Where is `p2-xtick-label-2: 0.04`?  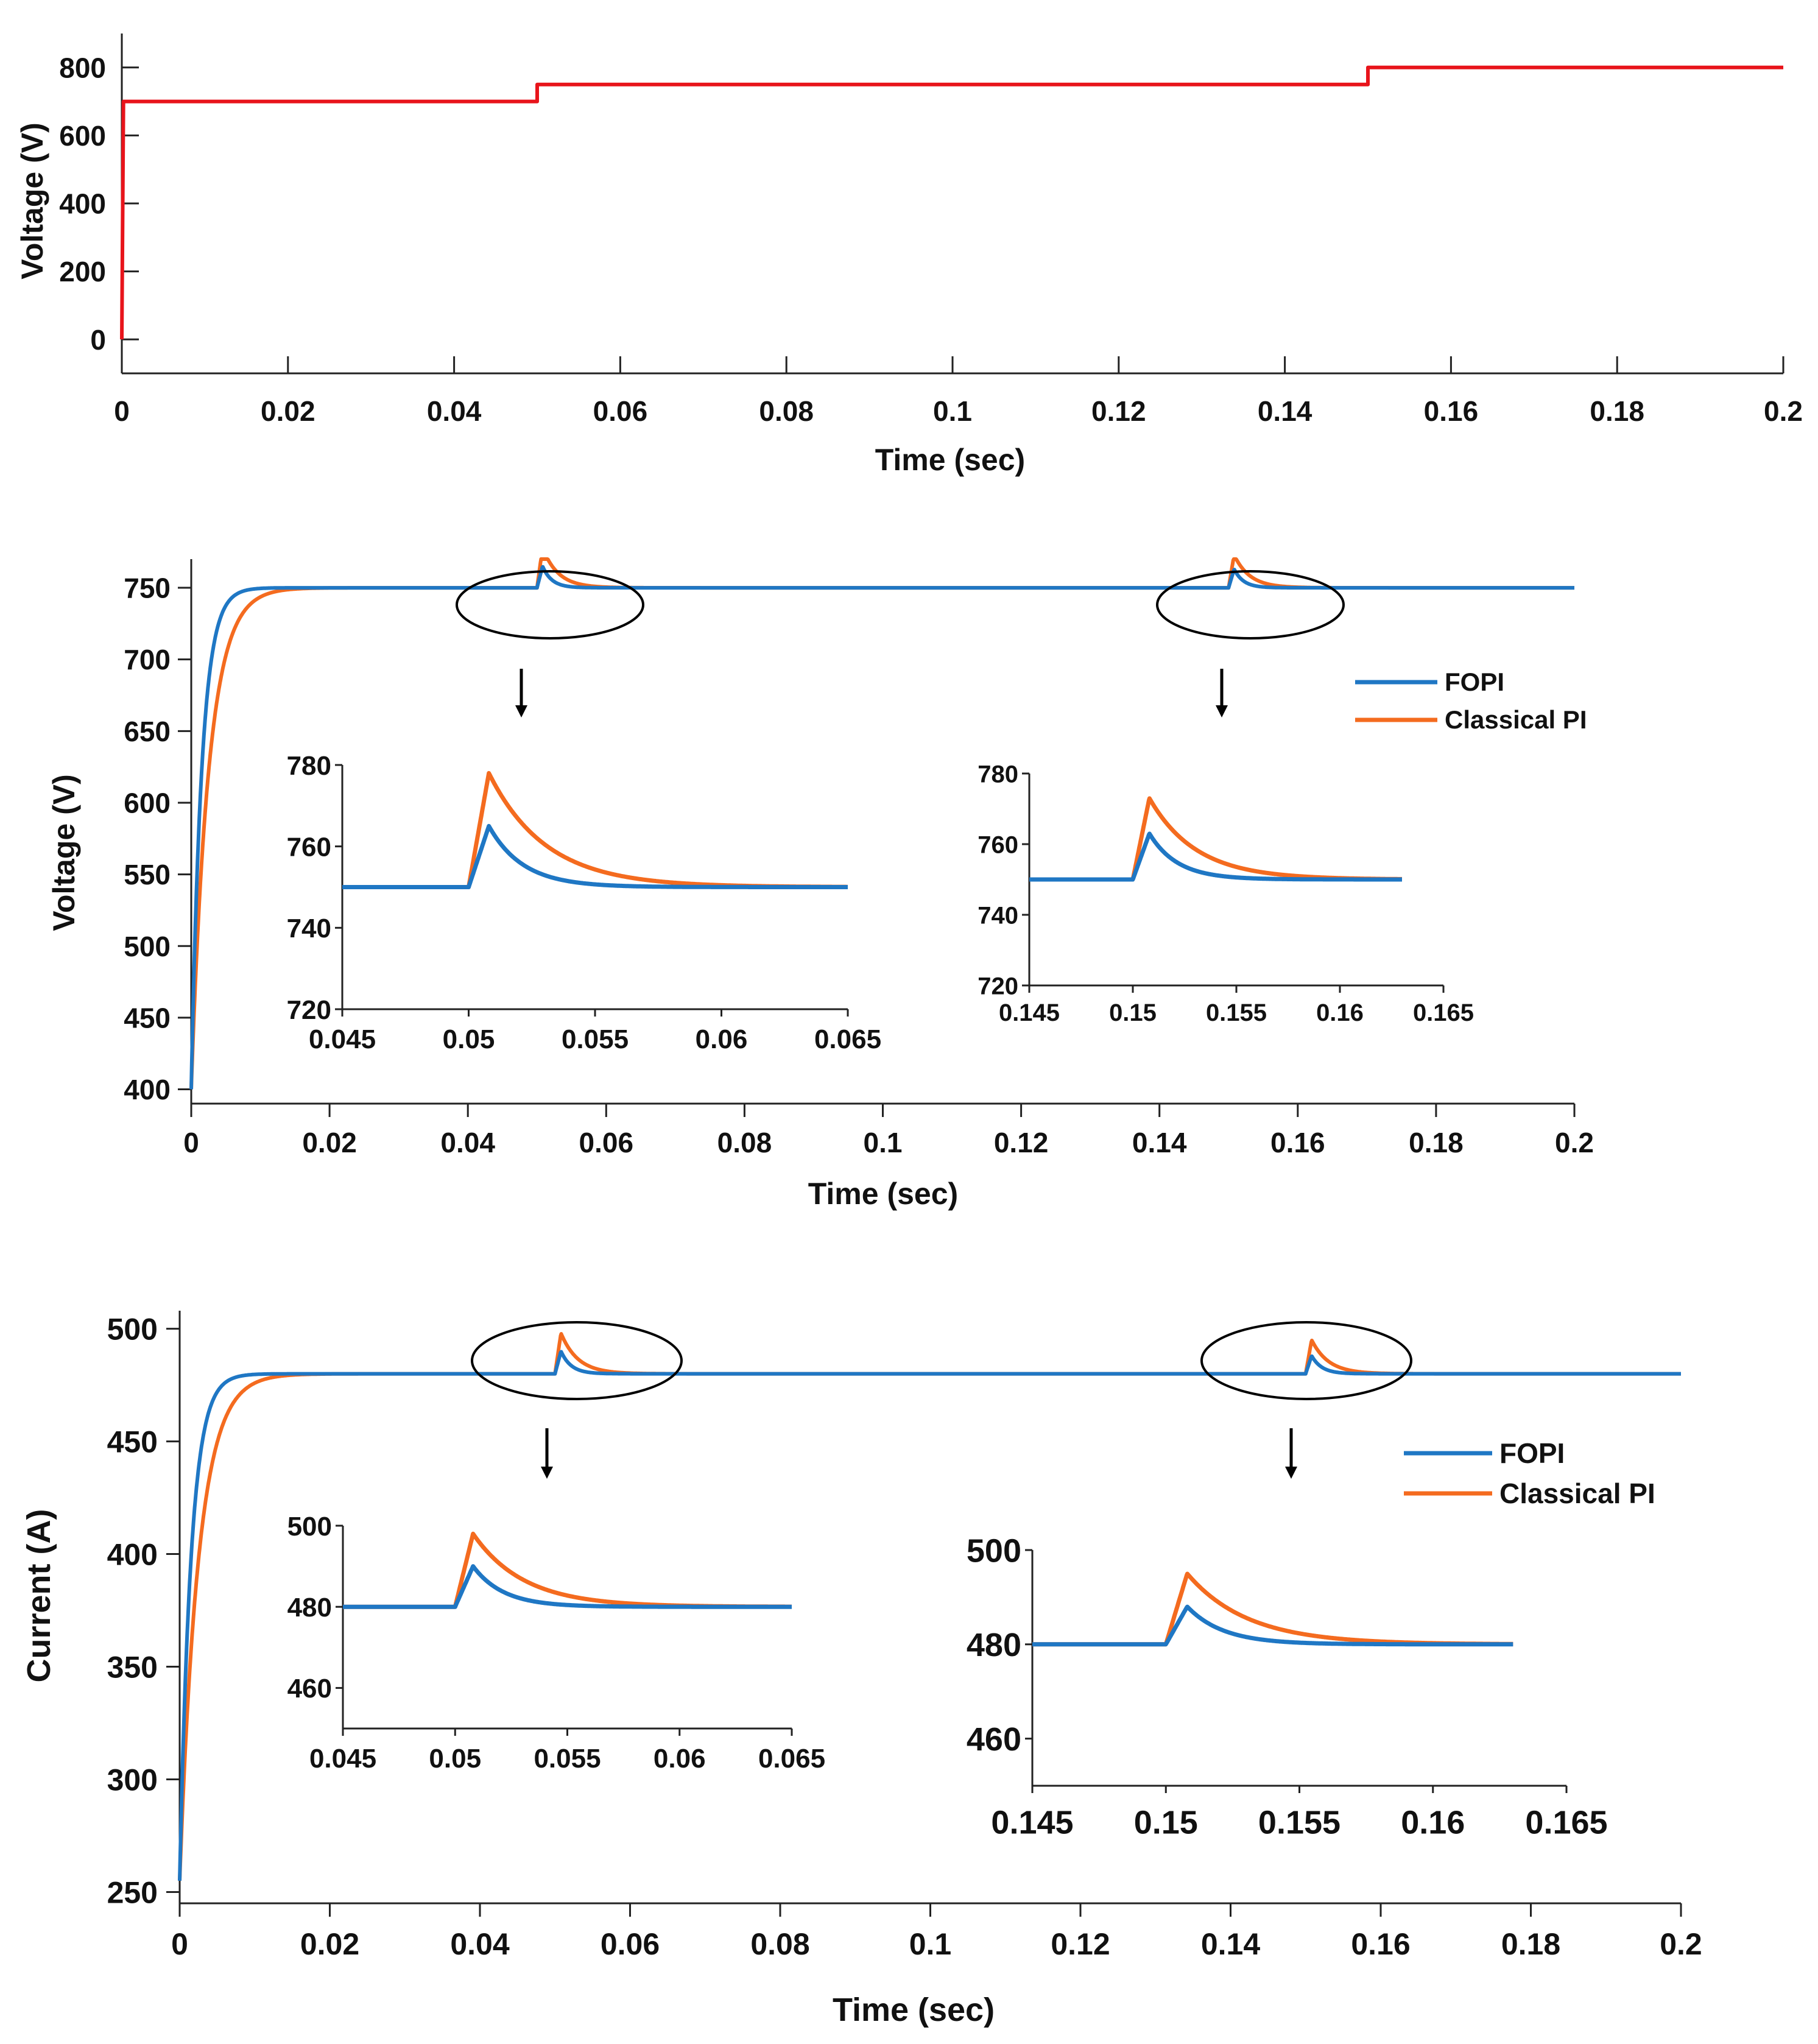 p2-xtick-label-2: 0.04 is located at coordinates (467, 1142).